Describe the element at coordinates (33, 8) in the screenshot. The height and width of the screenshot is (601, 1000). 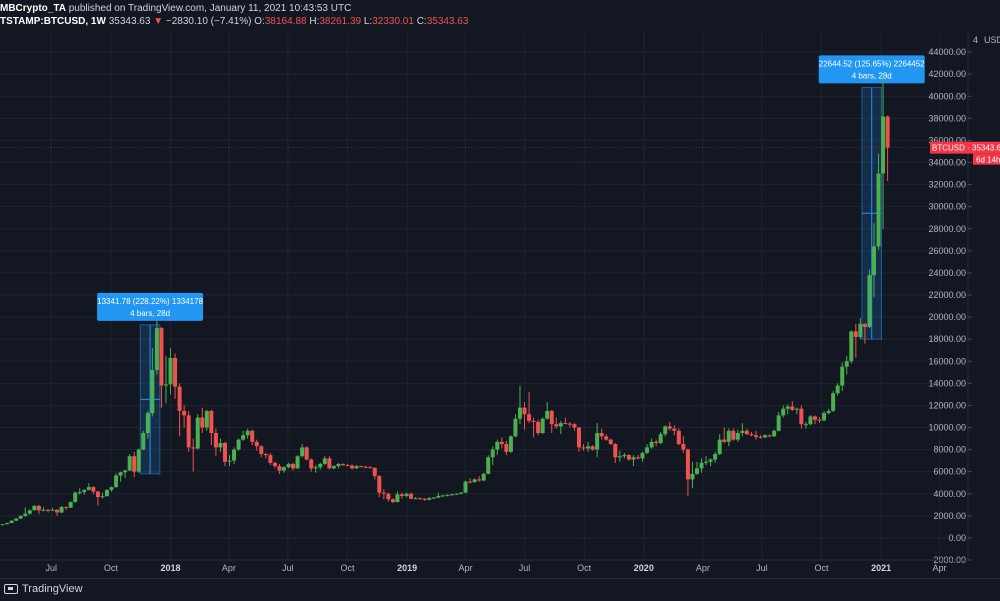
I see `publisher-name: MBCrypto_TA` at that location.